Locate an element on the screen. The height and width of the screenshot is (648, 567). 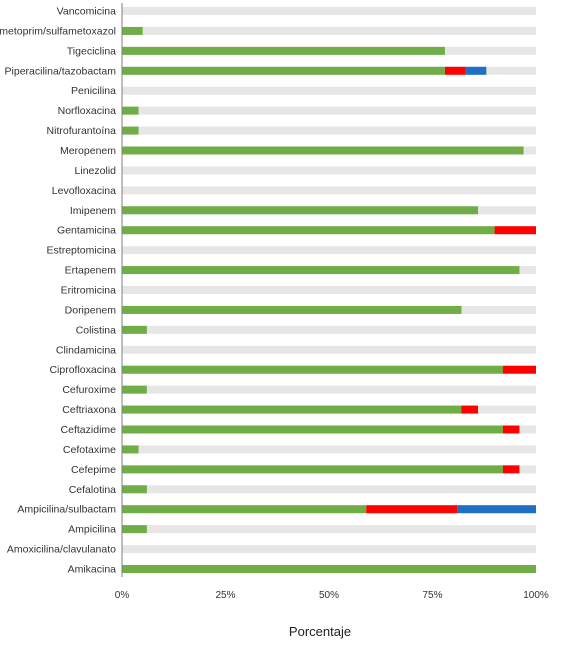
category-label: Ceftazidime is located at coordinates (89, 430).